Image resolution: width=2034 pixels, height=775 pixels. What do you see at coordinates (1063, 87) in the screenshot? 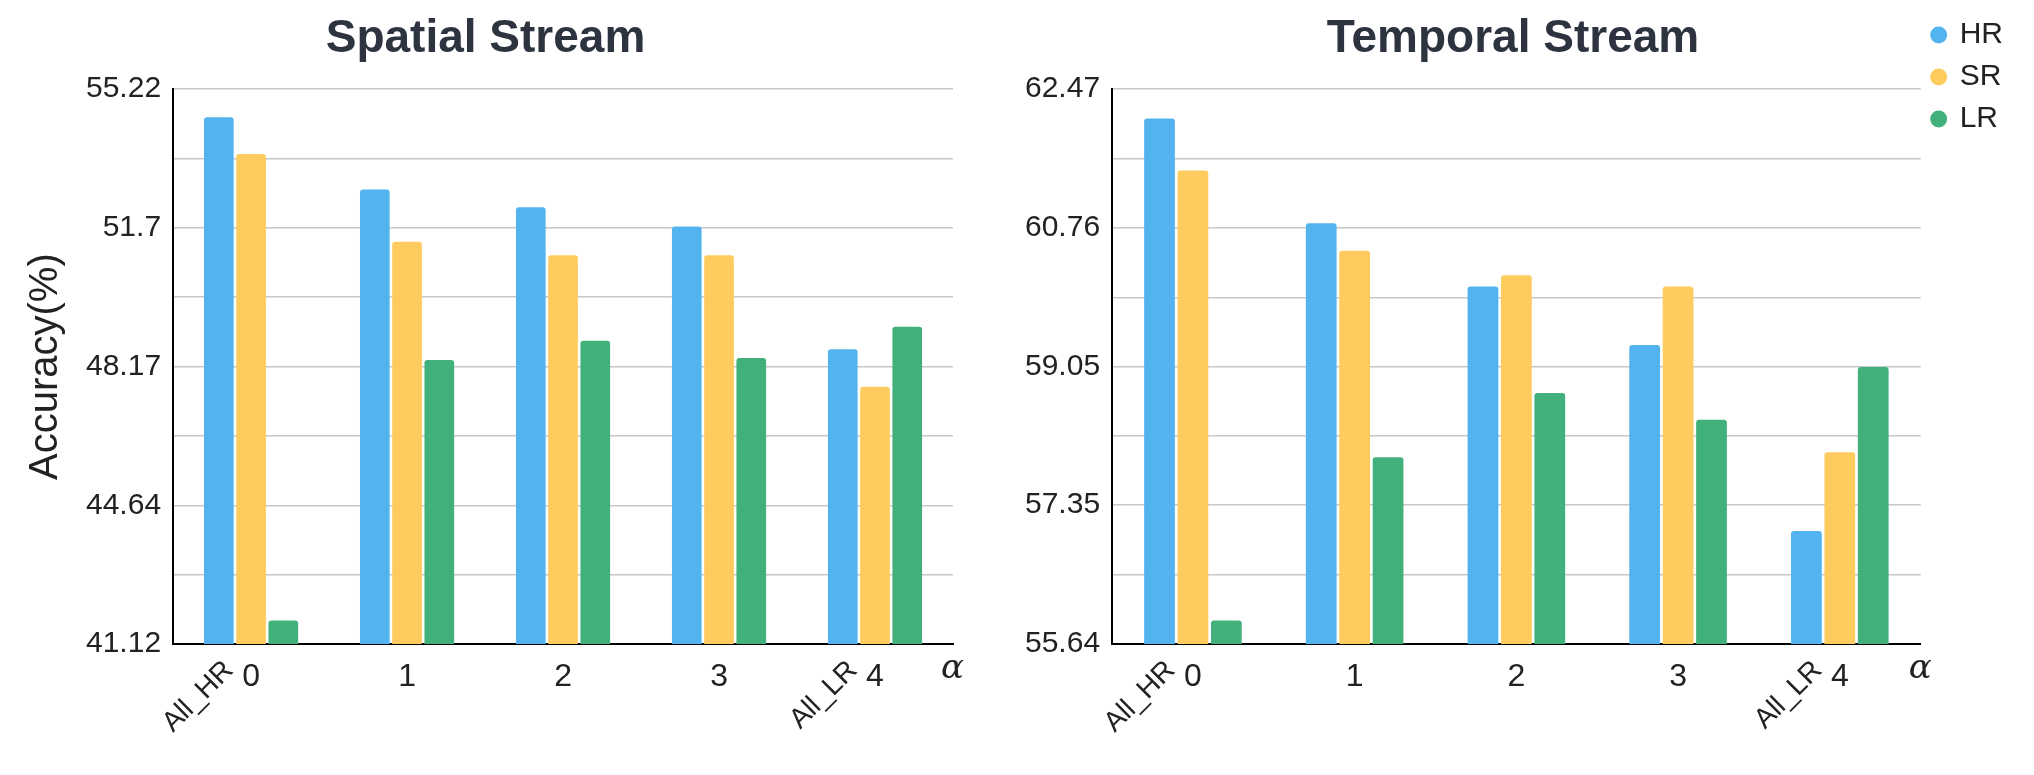
I see `y-tick-label: 62.47` at bounding box center [1063, 87].